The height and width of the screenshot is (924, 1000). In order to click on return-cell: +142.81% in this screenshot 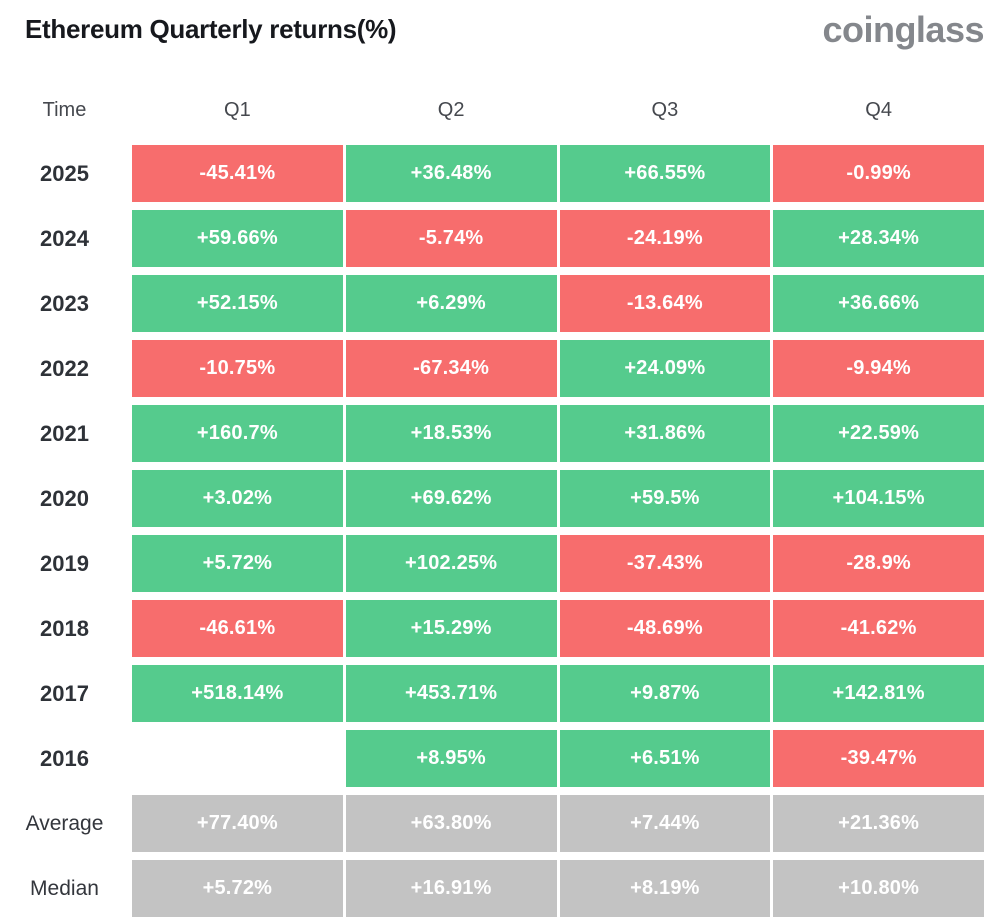, I will do `click(878, 693)`.